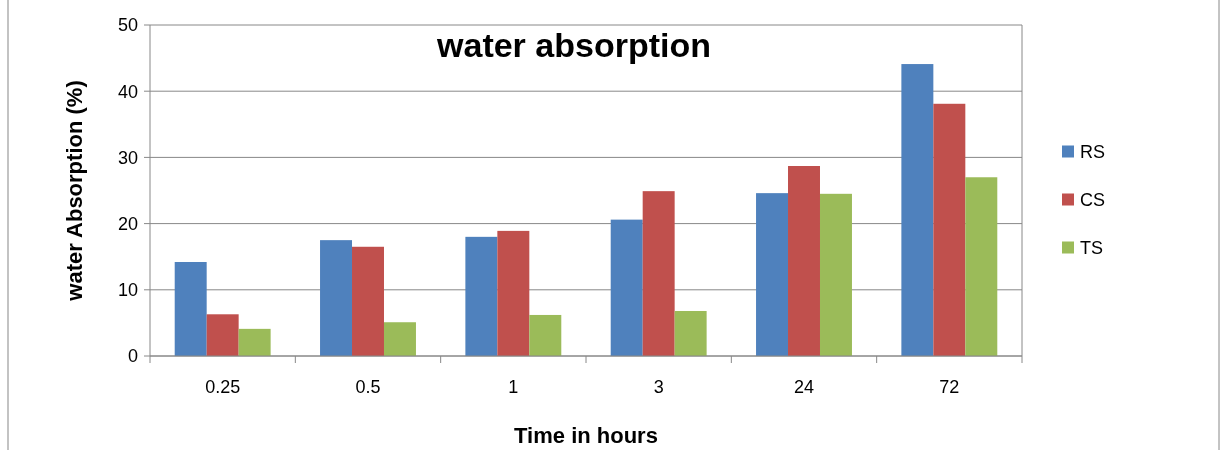 This screenshot has height=450, width=1220. I want to click on chart-title: water absorption, so click(573, 45).